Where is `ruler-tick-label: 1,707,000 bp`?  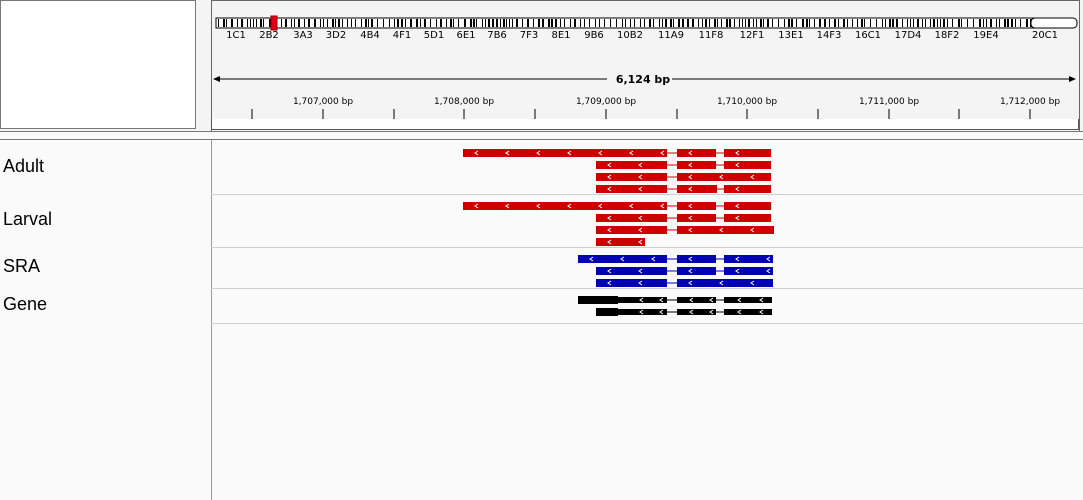 ruler-tick-label: 1,707,000 bp is located at coordinates (323, 102).